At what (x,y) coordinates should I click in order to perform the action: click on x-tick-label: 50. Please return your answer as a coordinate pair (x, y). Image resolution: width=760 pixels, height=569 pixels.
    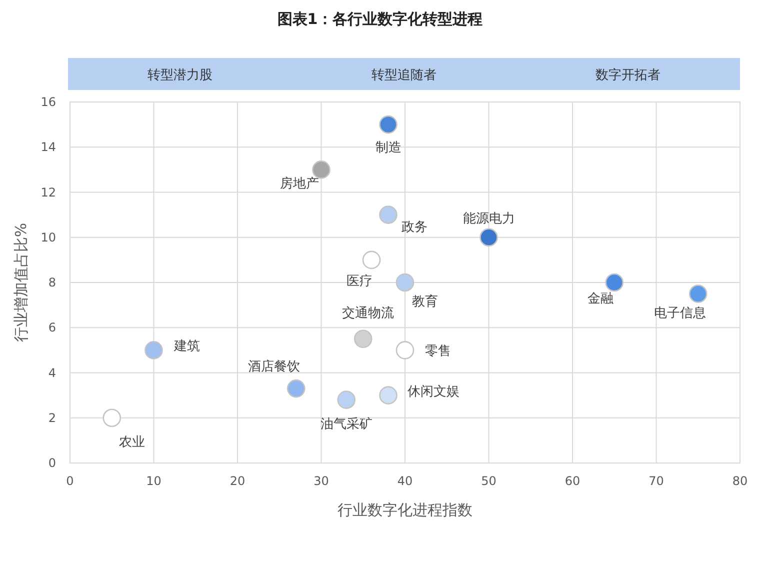
    Looking at the image, I should click on (488, 481).